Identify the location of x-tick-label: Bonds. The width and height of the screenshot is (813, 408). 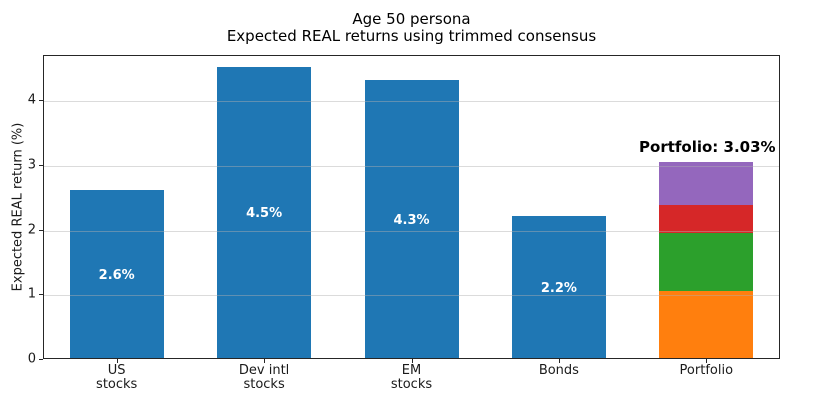
(558, 370).